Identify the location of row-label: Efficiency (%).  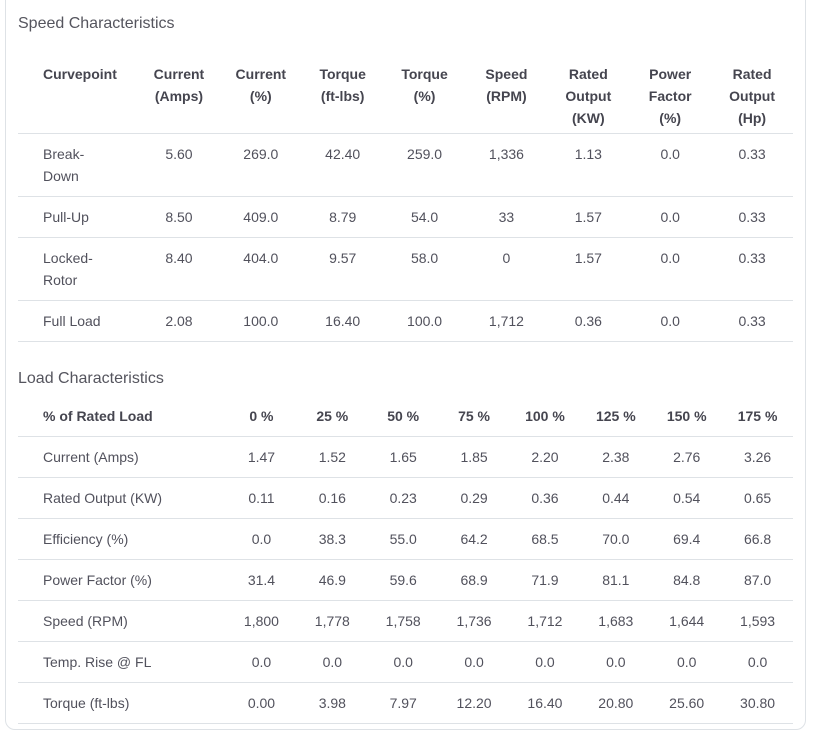
(122, 539).